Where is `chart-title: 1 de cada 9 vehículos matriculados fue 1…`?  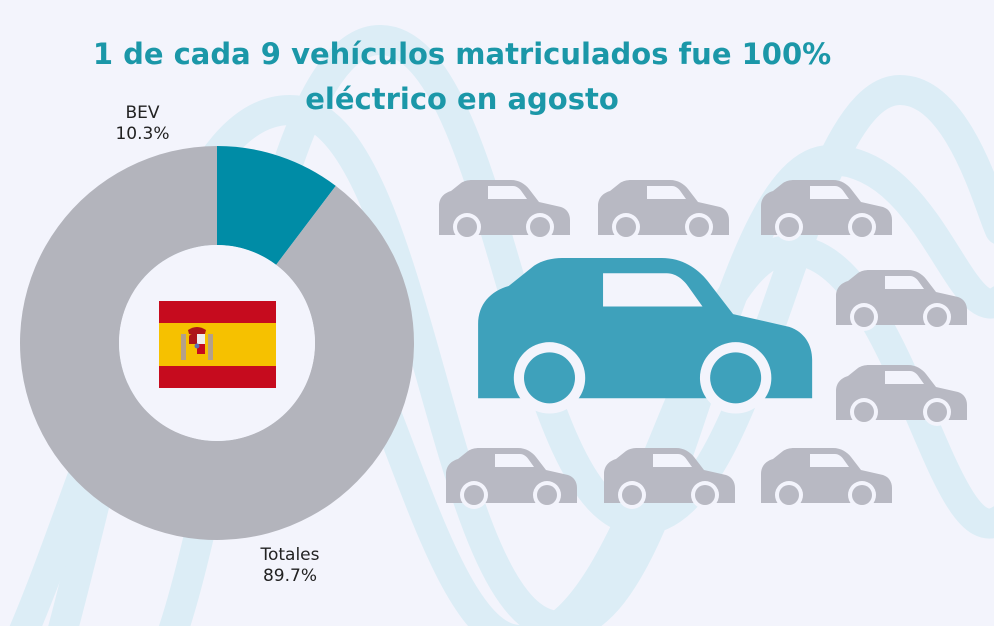 chart-title: 1 de cada 9 vehículos matriculados fue 1… is located at coordinates (462, 77).